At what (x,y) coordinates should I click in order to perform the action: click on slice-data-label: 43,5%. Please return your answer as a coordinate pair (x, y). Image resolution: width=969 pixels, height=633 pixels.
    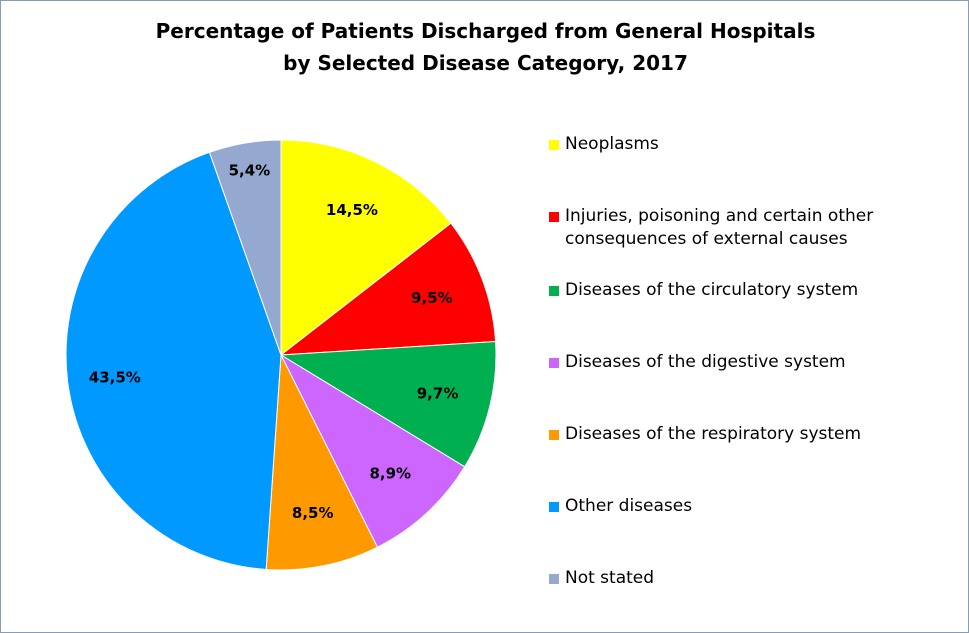
    Looking at the image, I should click on (115, 378).